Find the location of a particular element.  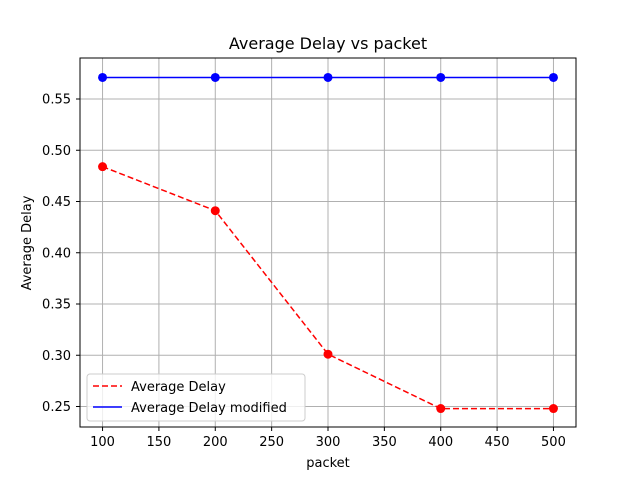

x-tick-label: 500 is located at coordinates (553, 442).